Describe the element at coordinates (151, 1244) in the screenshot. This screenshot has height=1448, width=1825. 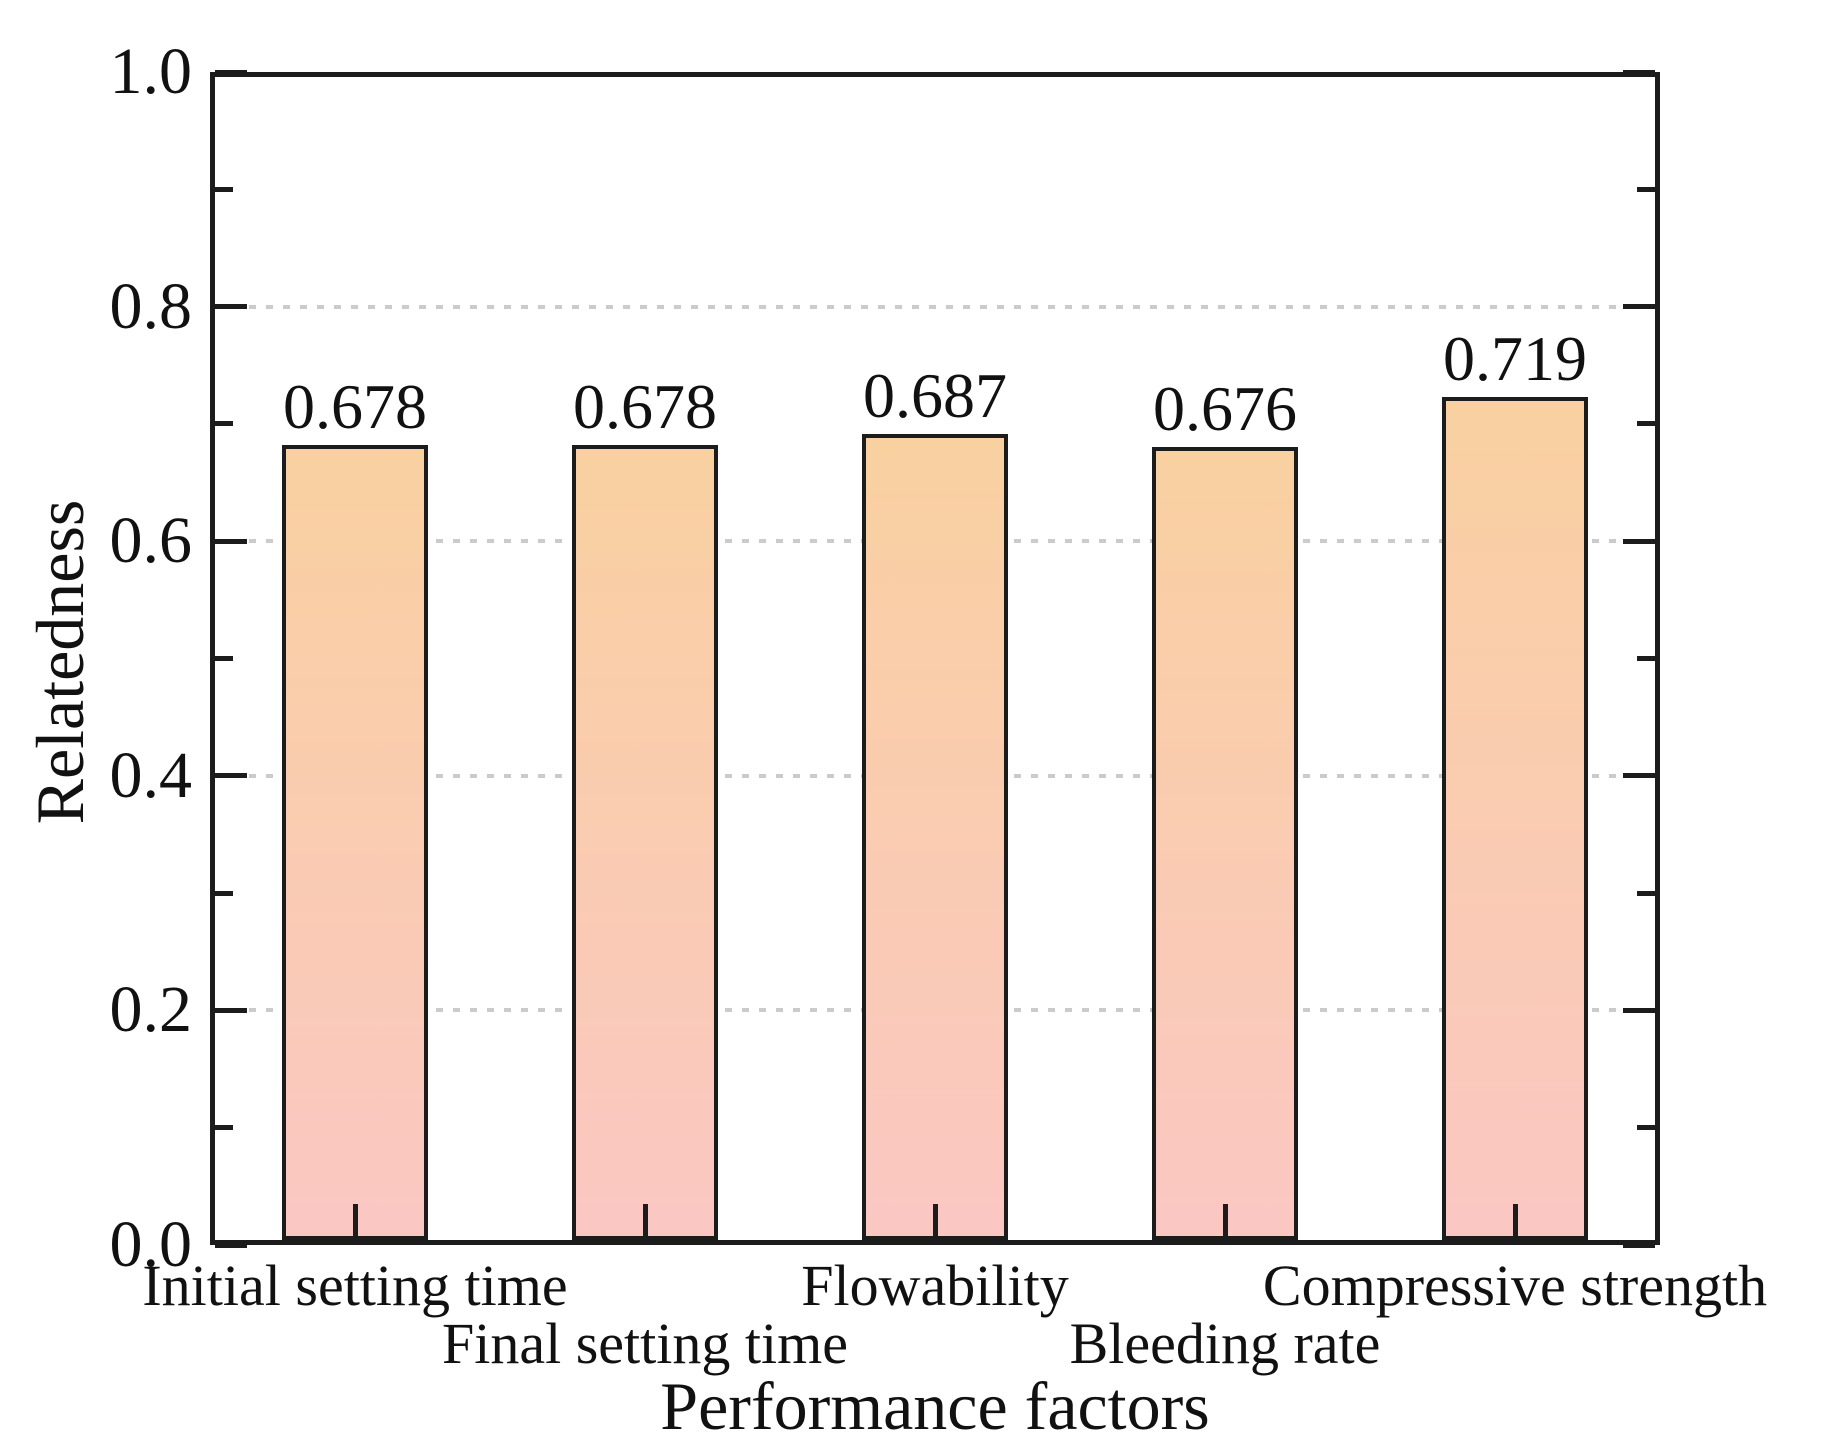
I see `y-tick-label: 0.0` at that location.